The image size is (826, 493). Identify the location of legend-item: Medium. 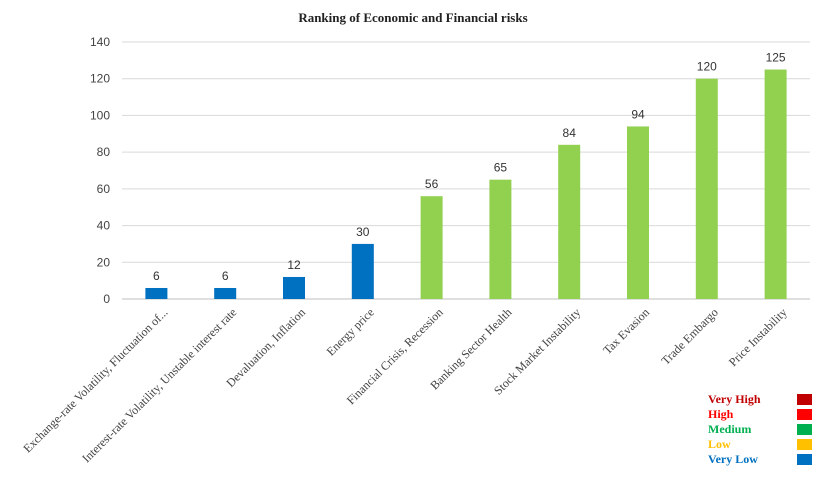
(760, 429).